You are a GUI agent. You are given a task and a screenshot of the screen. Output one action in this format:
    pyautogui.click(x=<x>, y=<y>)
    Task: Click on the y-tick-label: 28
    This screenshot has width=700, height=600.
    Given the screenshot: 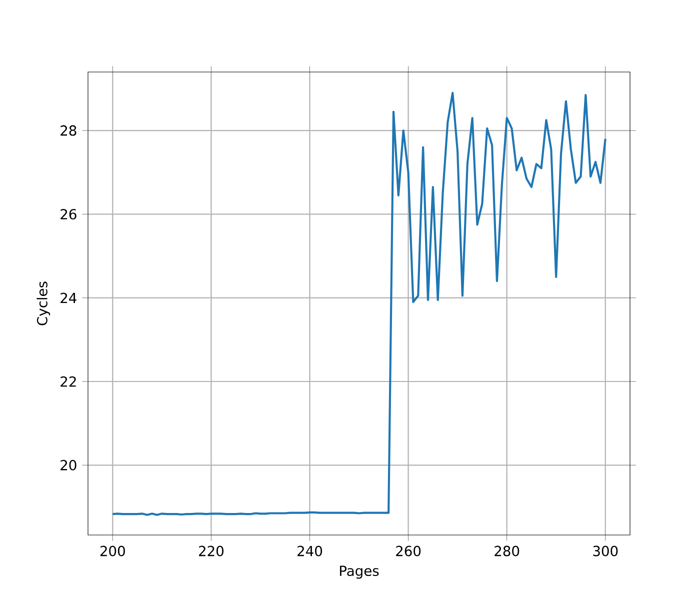 What is the action you would take?
    pyautogui.click(x=68, y=130)
    